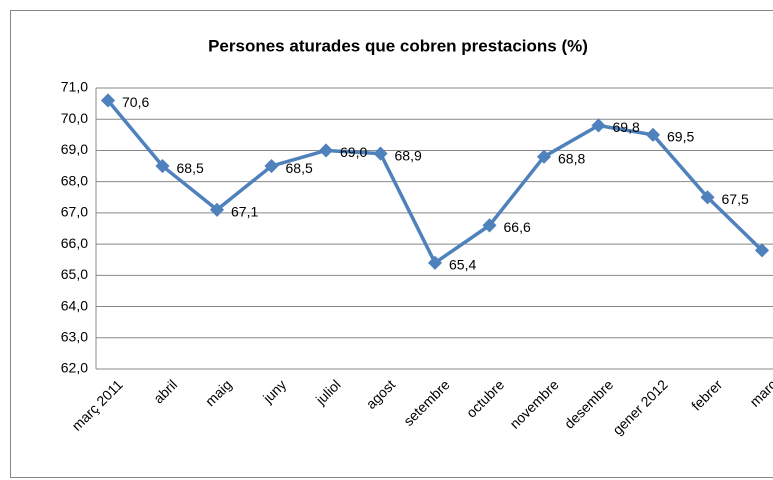 The height and width of the screenshot is (480, 773). Describe the element at coordinates (680, 137) in the screenshot. I see `data-label: 69,5` at that location.